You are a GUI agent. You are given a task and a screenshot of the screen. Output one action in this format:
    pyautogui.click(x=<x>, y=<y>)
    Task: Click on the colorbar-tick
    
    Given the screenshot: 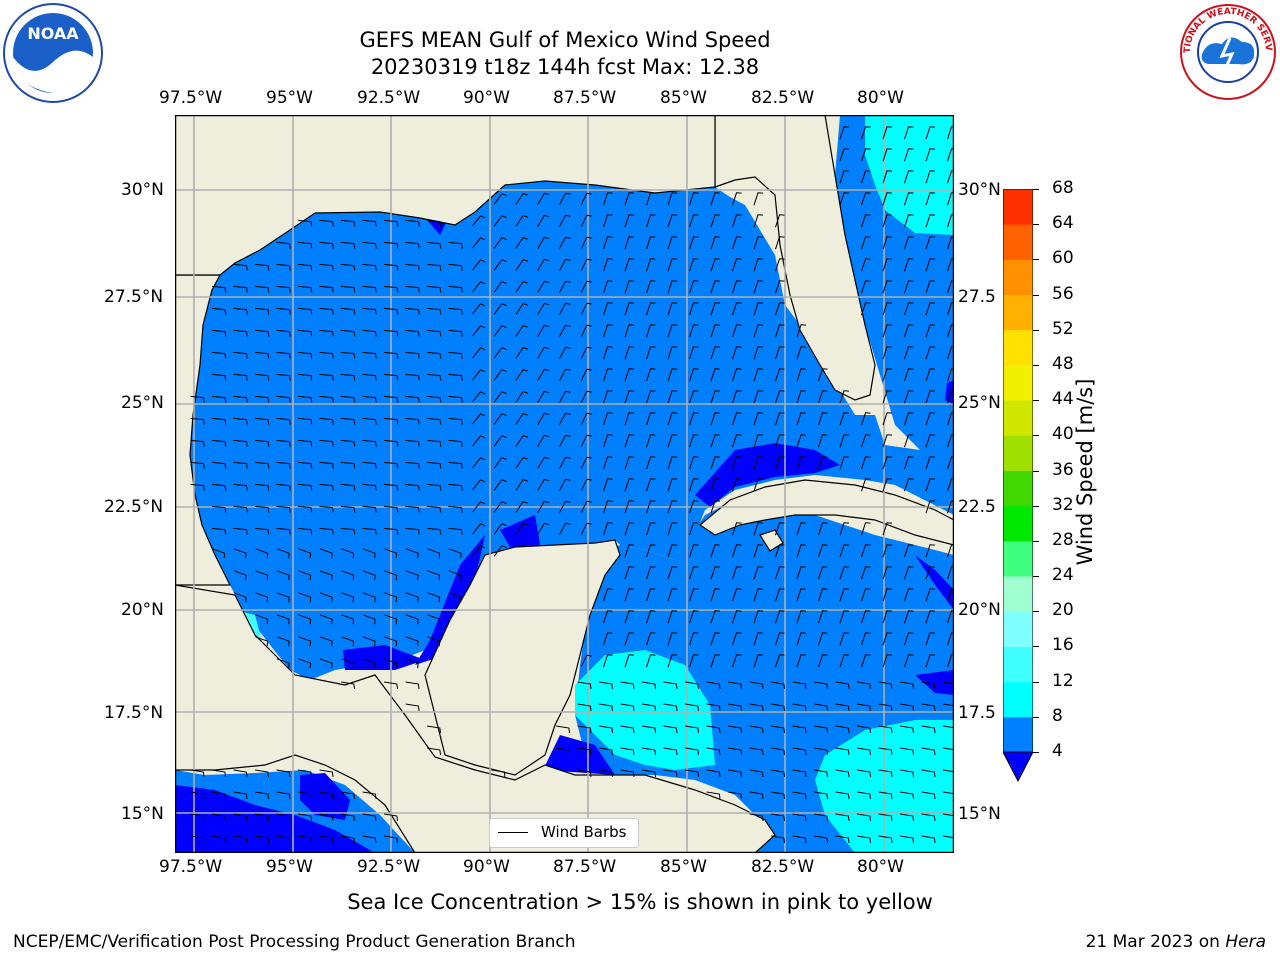 What is the action you would take?
    pyautogui.click(x=1036, y=682)
    